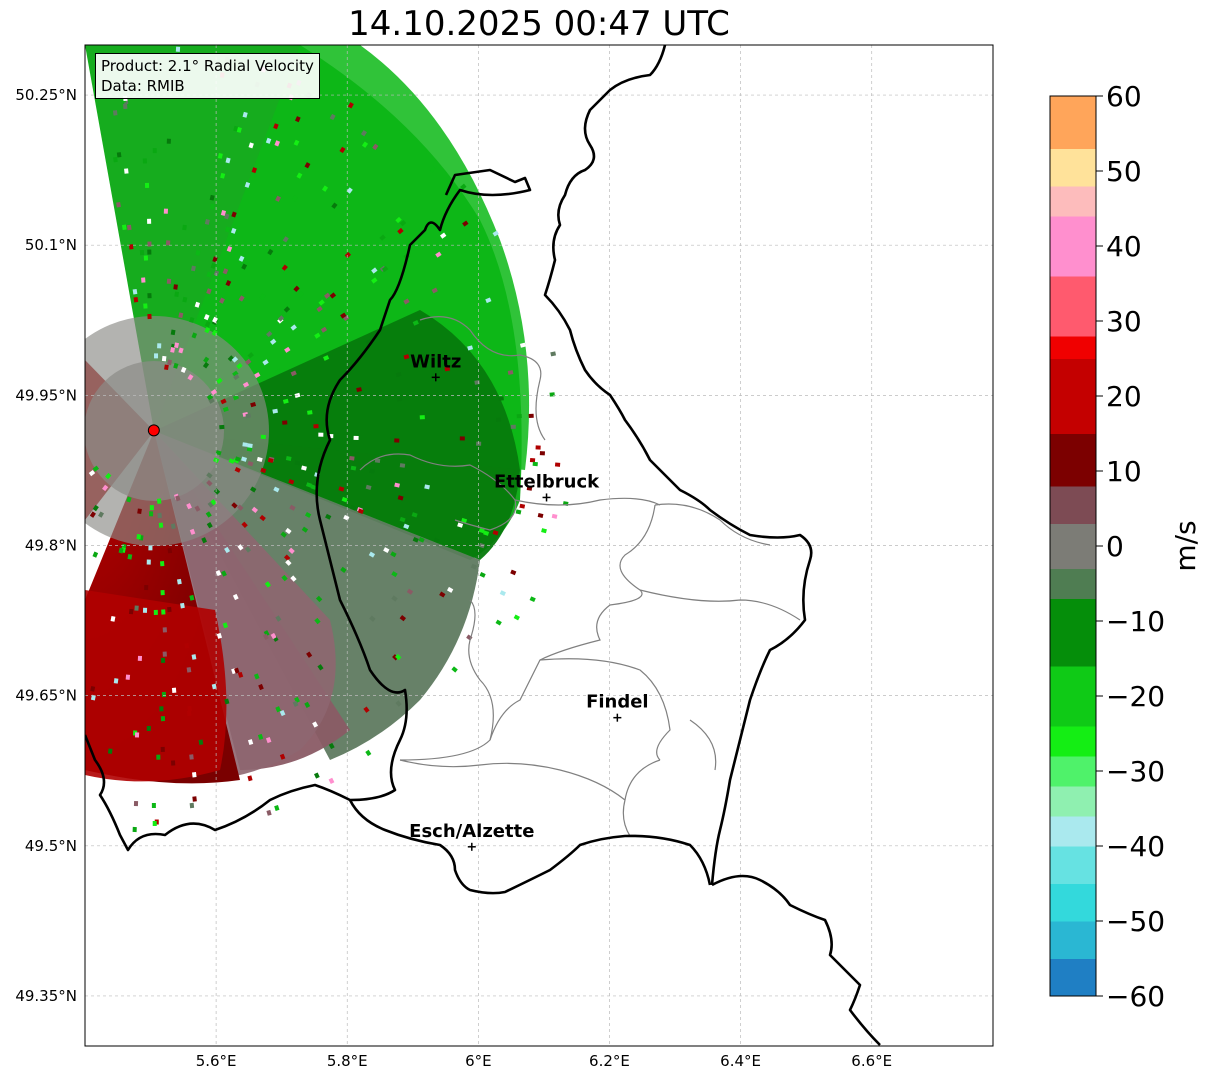  I want to click on city-label: Ettelbruck, so click(547, 481).